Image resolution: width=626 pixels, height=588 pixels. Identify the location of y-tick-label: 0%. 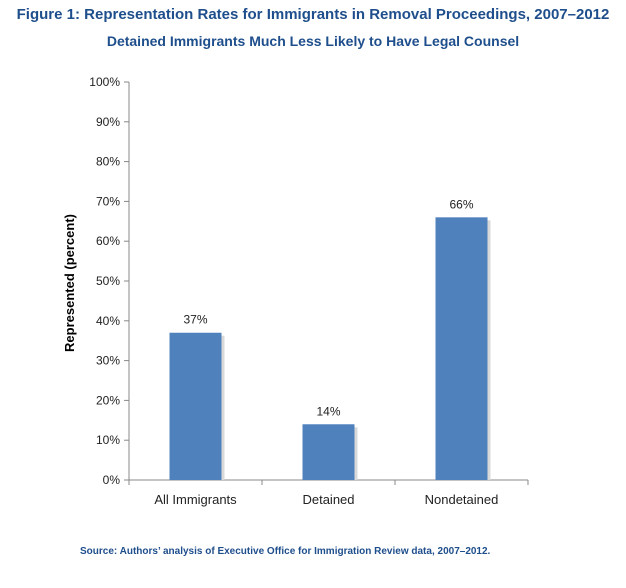
(112, 480).